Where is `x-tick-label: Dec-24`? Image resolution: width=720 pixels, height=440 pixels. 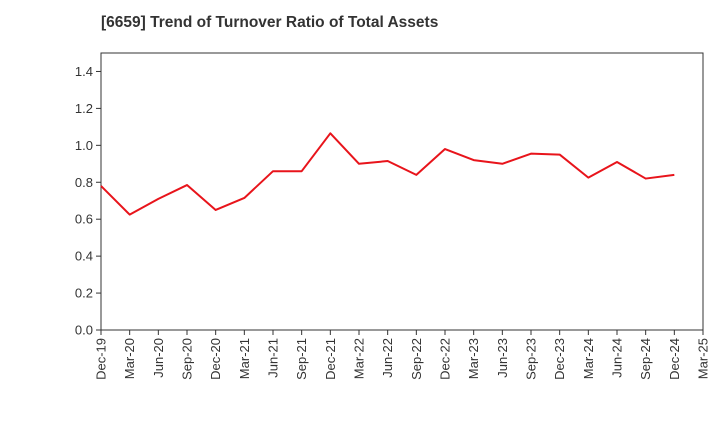
x-tick-label: Dec-24 is located at coordinates (674, 359).